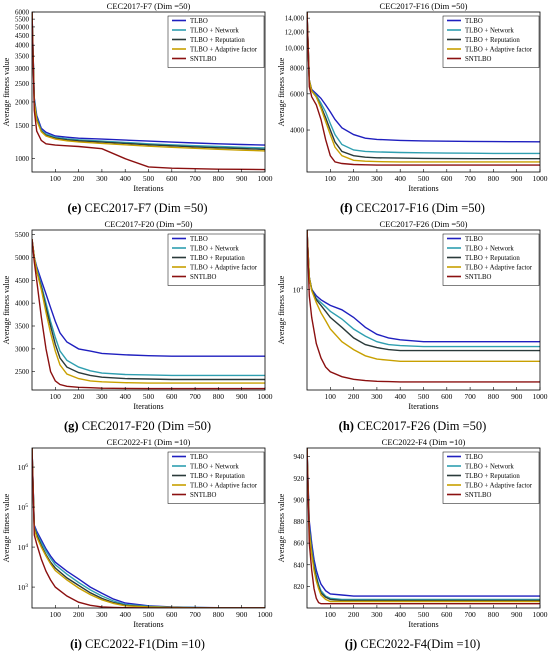  I want to click on caption-j-letter: (j), so click(351, 644).